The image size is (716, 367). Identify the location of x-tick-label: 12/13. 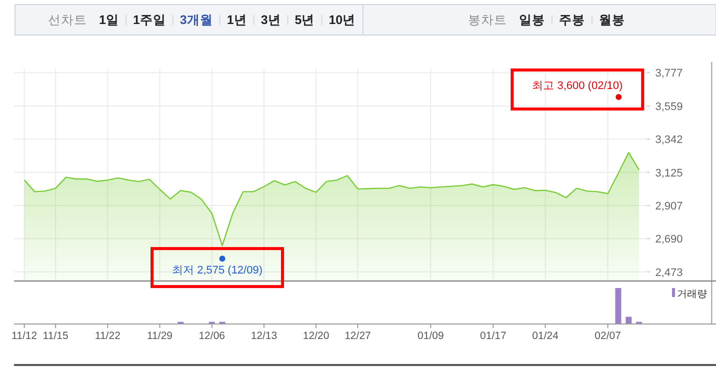
(264, 336).